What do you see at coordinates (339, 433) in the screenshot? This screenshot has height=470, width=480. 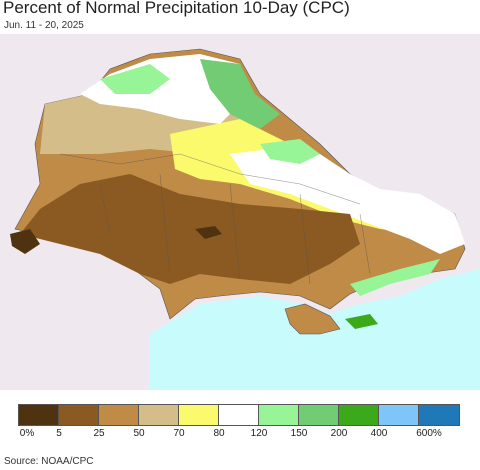 I see `legend-tick-label: 200` at bounding box center [339, 433].